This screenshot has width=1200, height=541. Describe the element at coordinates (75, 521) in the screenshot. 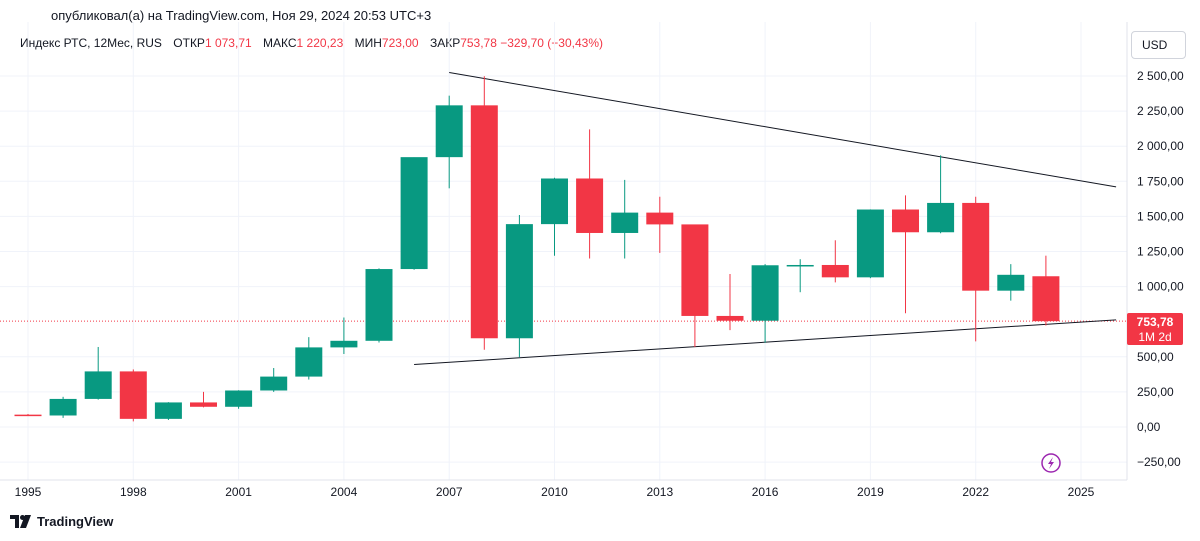

I see `logo-text: TradingView` at that location.